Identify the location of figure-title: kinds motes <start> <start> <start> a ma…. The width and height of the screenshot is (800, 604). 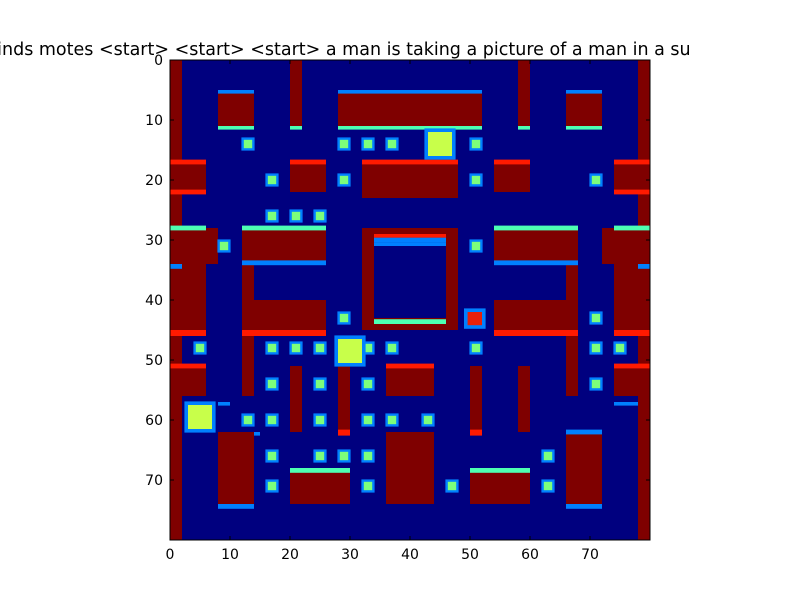
(345, 50).